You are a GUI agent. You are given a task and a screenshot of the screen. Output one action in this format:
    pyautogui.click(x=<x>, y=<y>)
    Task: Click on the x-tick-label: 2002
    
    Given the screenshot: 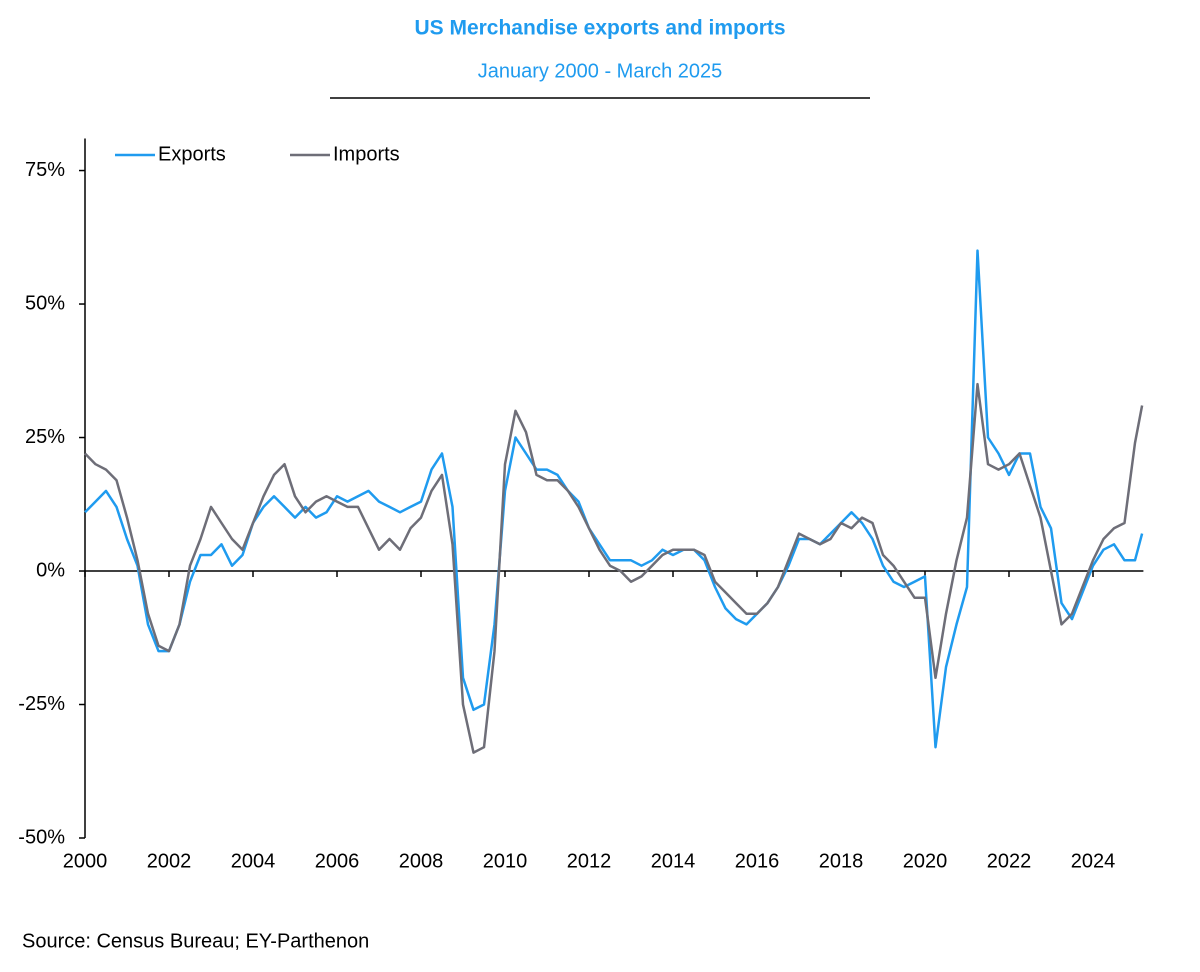 What is the action you would take?
    pyautogui.click(x=169, y=861)
    